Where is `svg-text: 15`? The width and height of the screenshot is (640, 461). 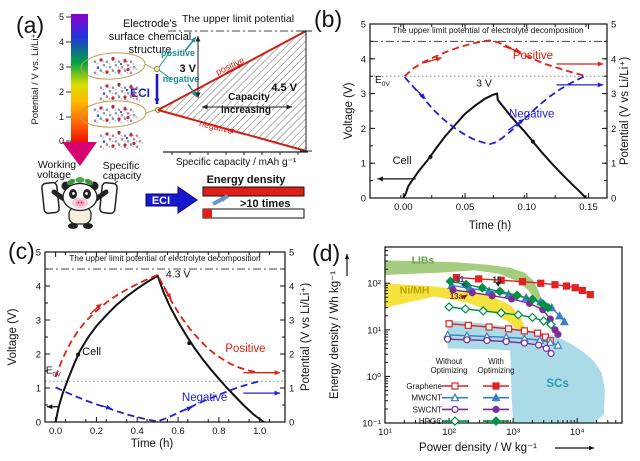 svg-text: 15 is located at coordinates (497, 279).